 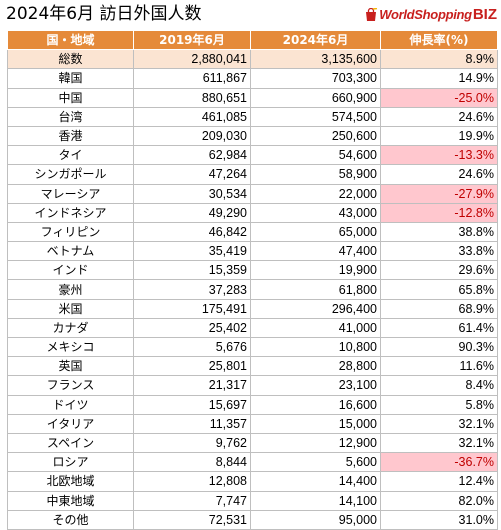 What do you see at coordinates (192, 443) in the screenshot?
I see `cell-2019: 9,762` at bounding box center [192, 443].